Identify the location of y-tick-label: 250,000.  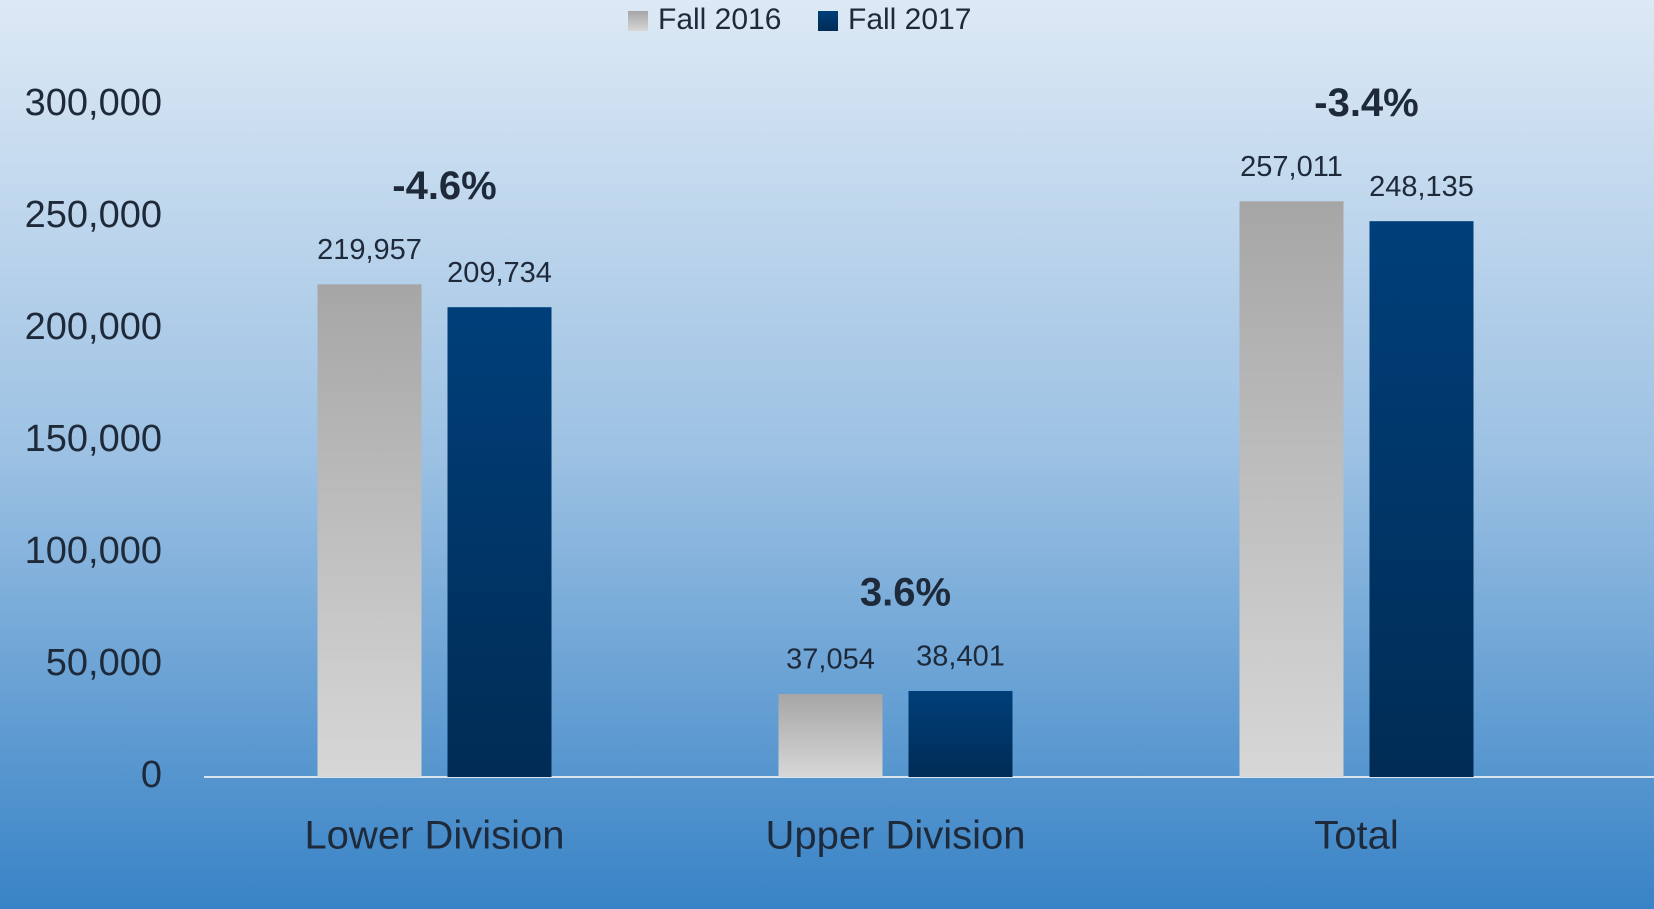
(93, 215).